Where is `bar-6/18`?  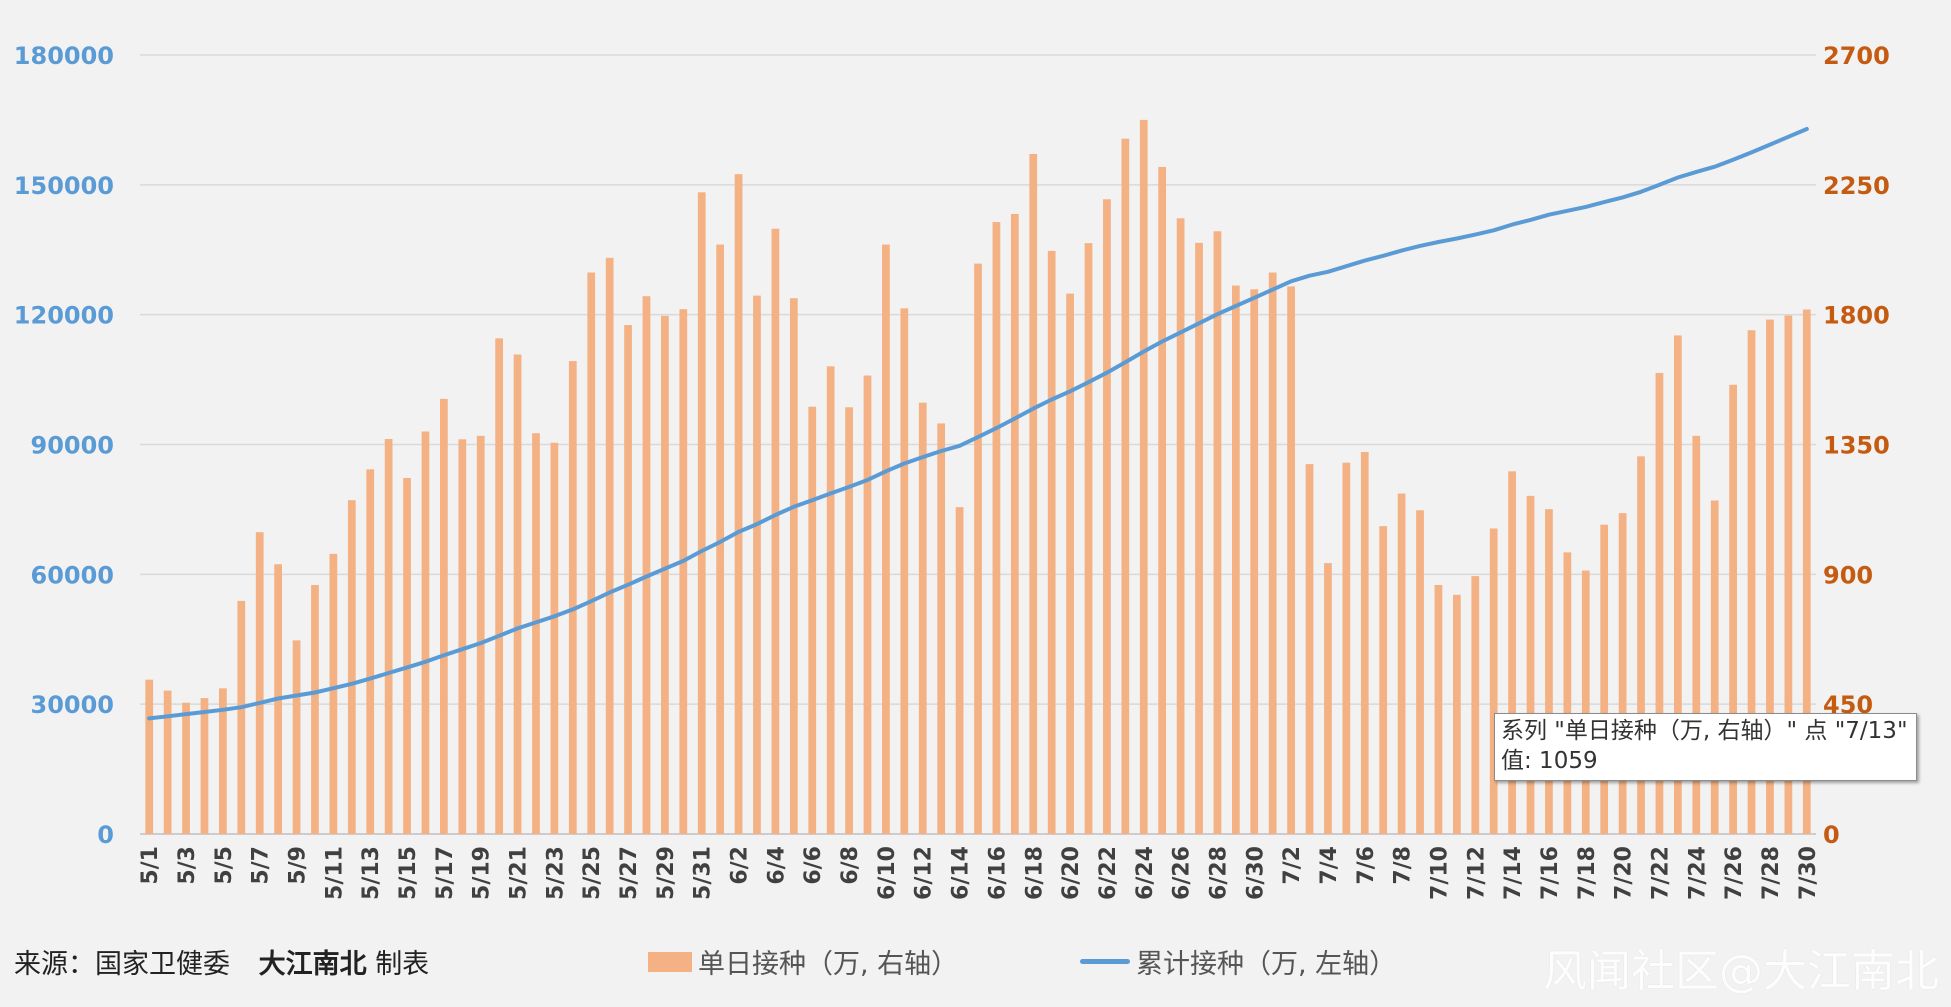 bar-6/18 is located at coordinates (1033, 493).